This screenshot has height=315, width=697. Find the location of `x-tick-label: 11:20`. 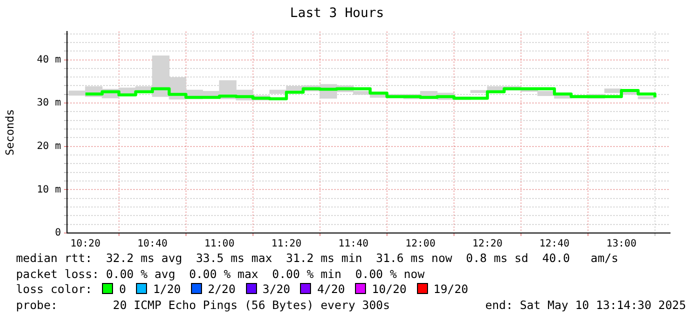

x-tick-label: 11:20 is located at coordinates (286, 244).